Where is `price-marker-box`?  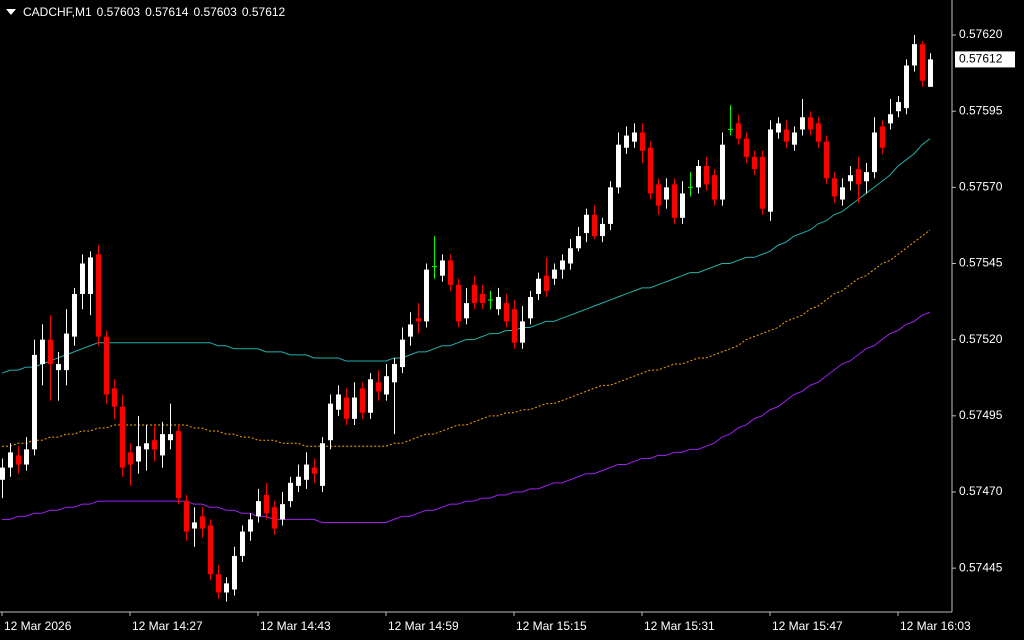
price-marker-box is located at coordinates (985, 59).